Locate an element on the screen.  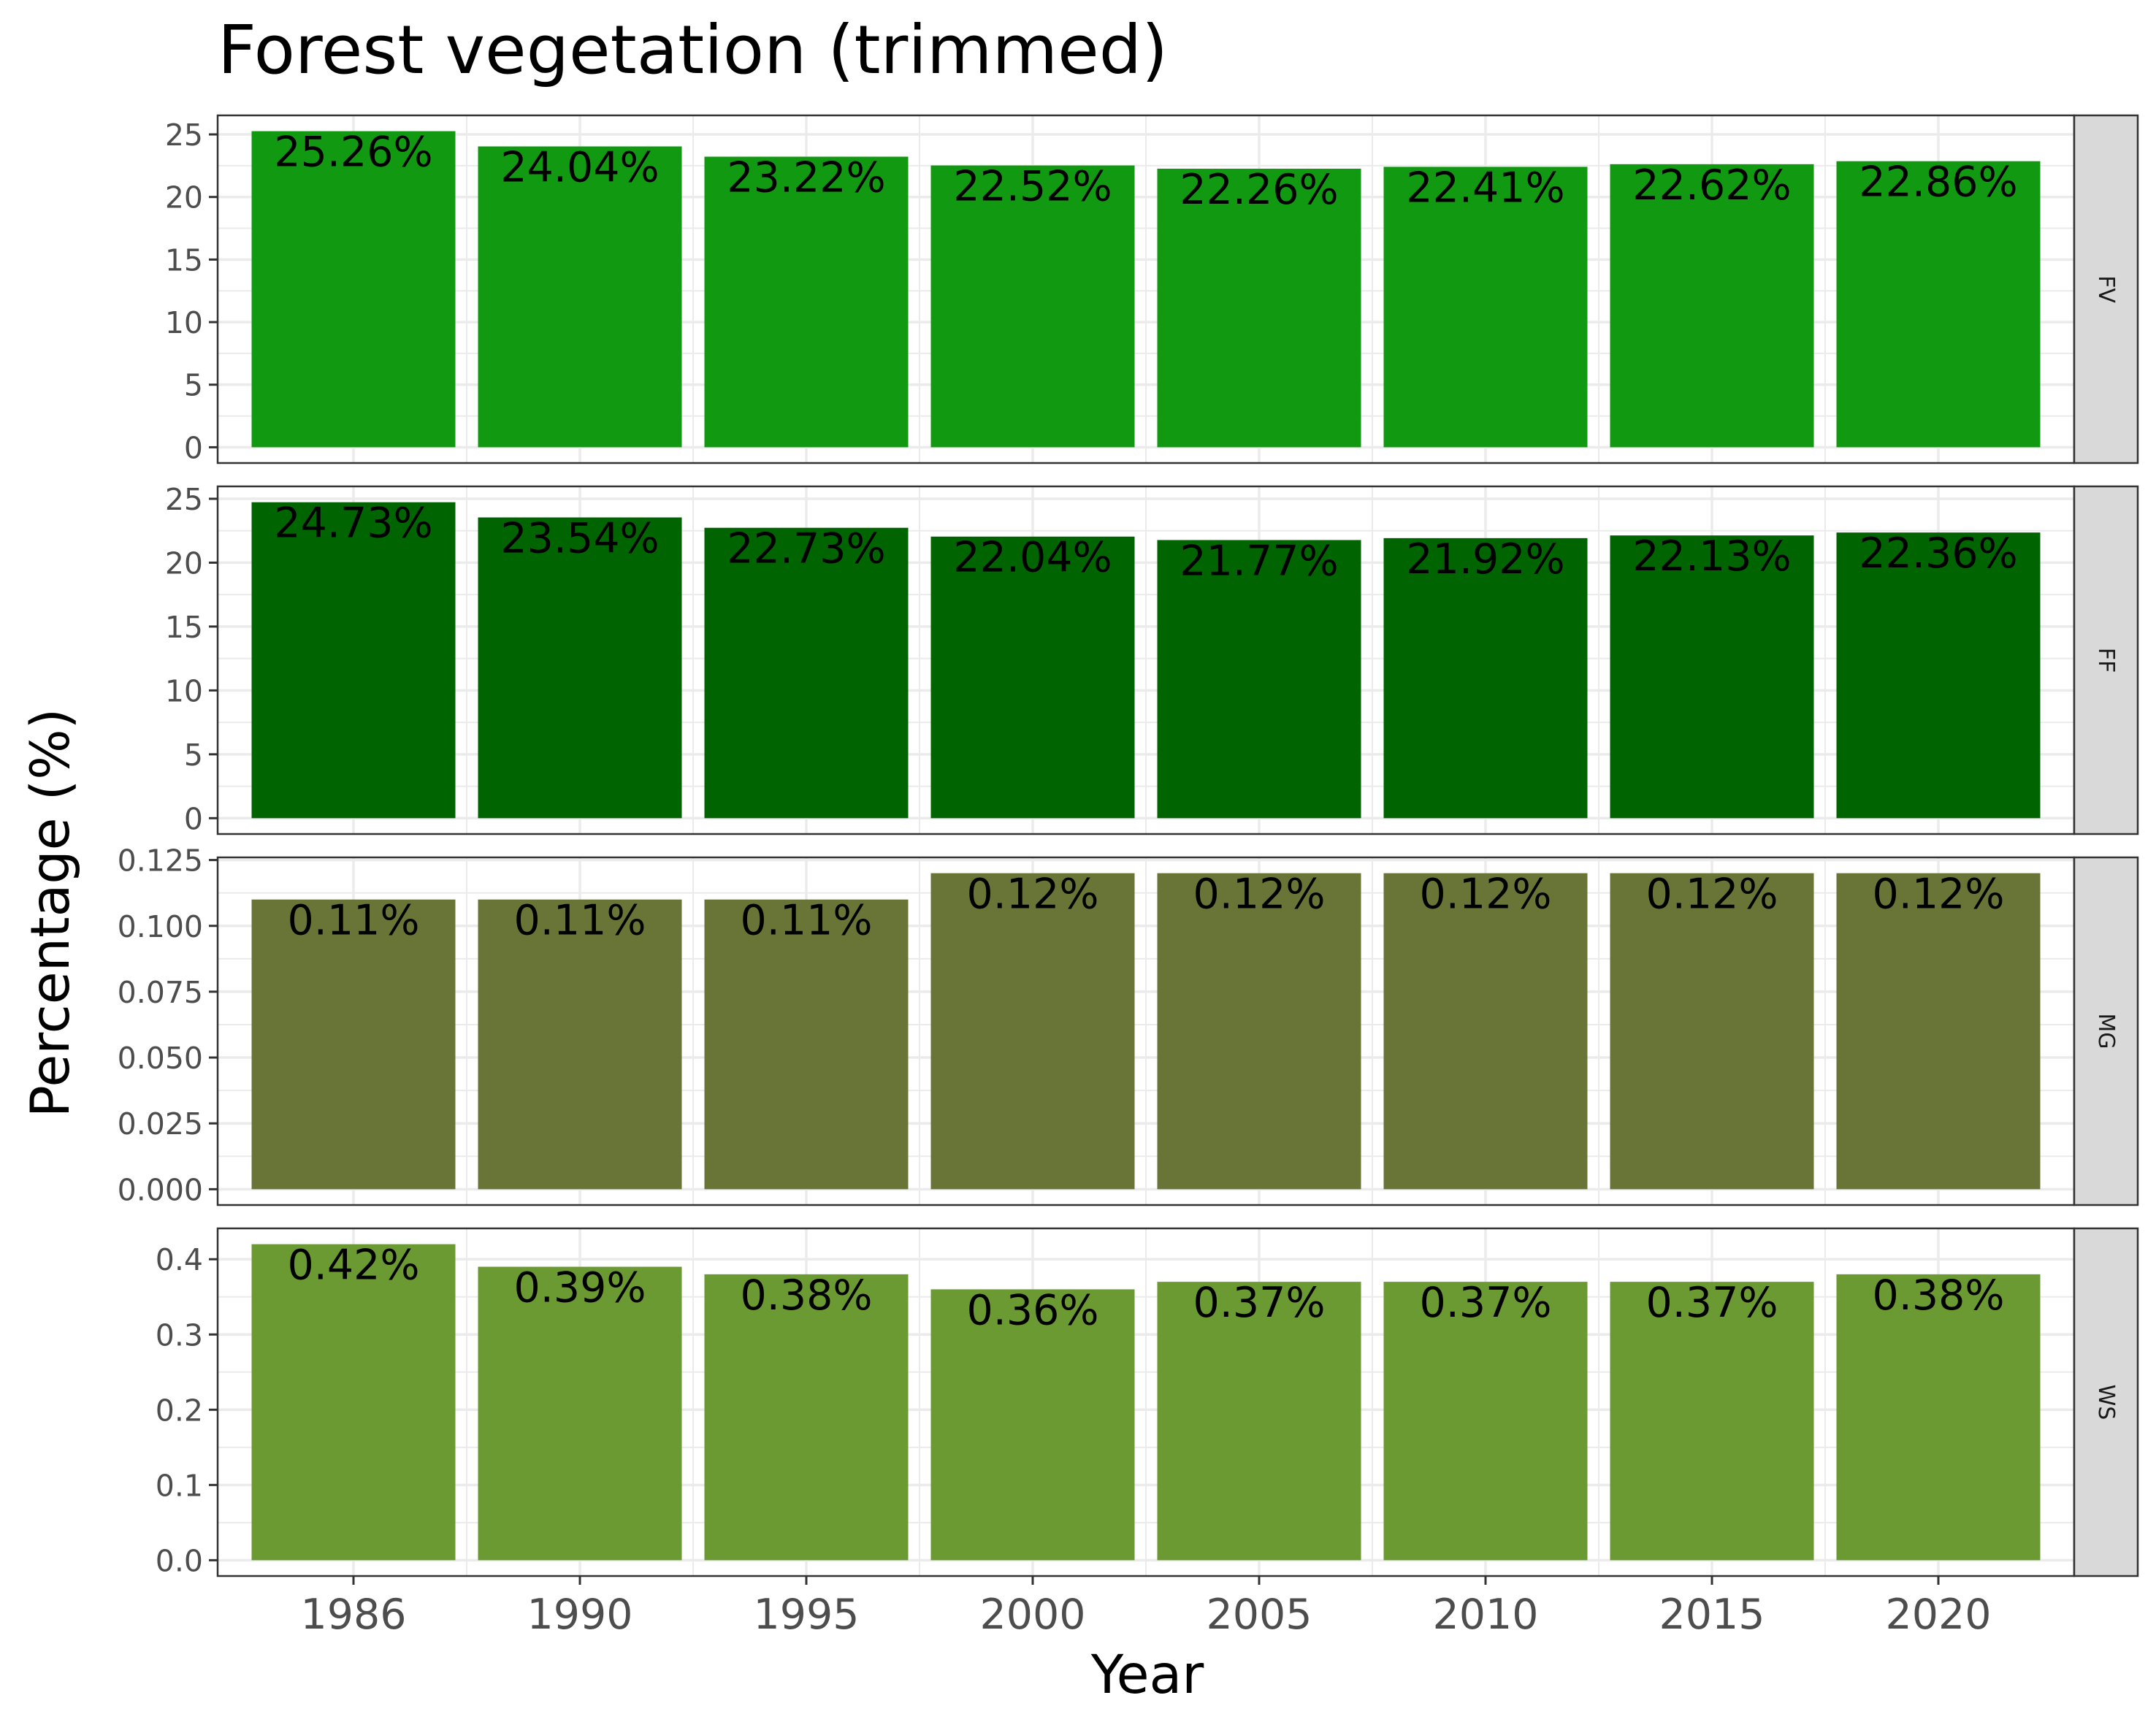
bar-ws-2020 is located at coordinates (1939, 1417).